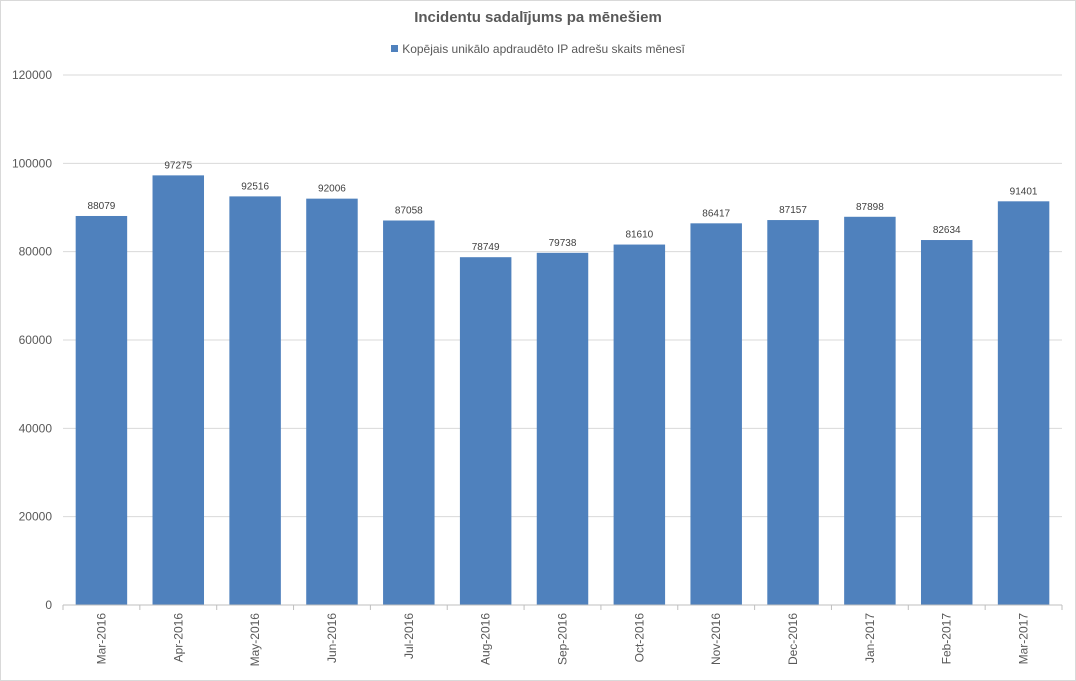  I want to click on x-tick-label: Oct-2016, so click(639, 638).